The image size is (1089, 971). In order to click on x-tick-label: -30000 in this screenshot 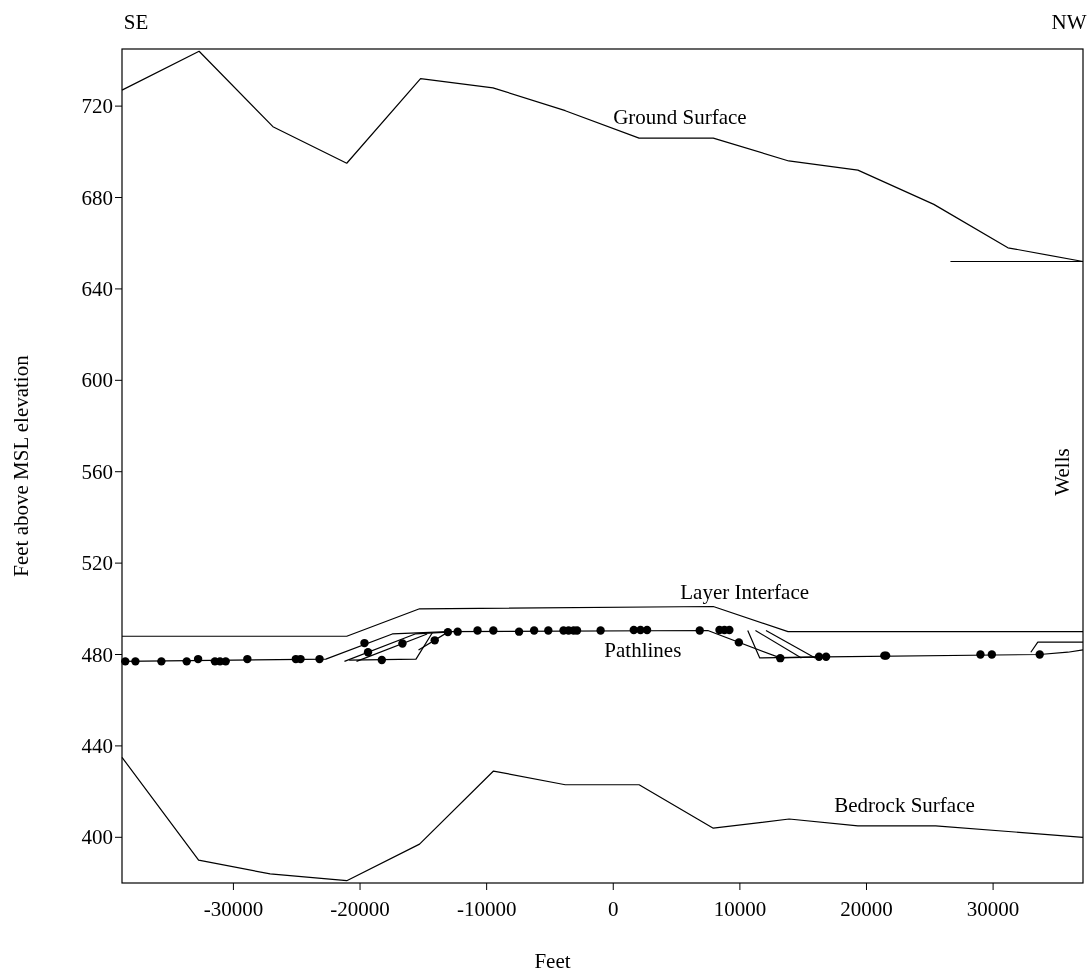, I will do `click(233, 909)`.